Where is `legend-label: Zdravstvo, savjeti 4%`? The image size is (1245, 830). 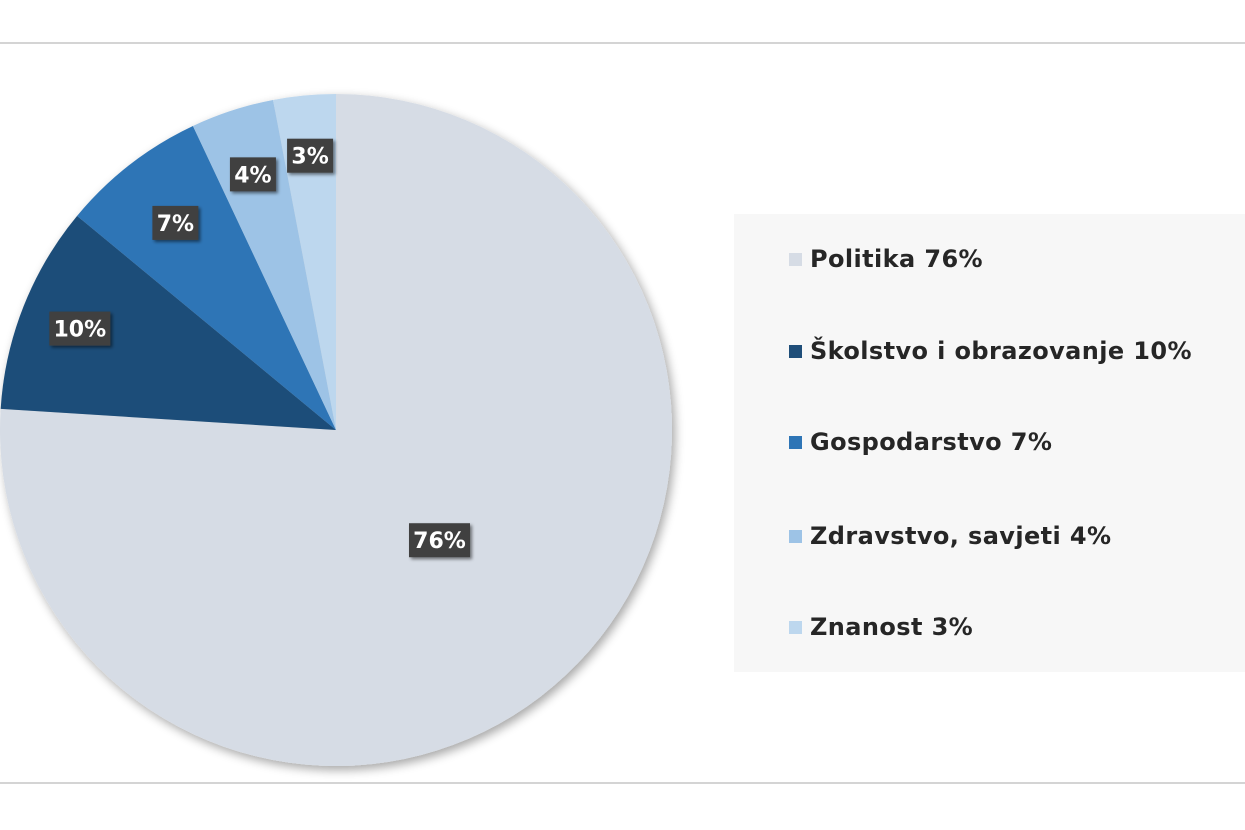 legend-label: Zdravstvo, savjeti 4% is located at coordinates (961, 536).